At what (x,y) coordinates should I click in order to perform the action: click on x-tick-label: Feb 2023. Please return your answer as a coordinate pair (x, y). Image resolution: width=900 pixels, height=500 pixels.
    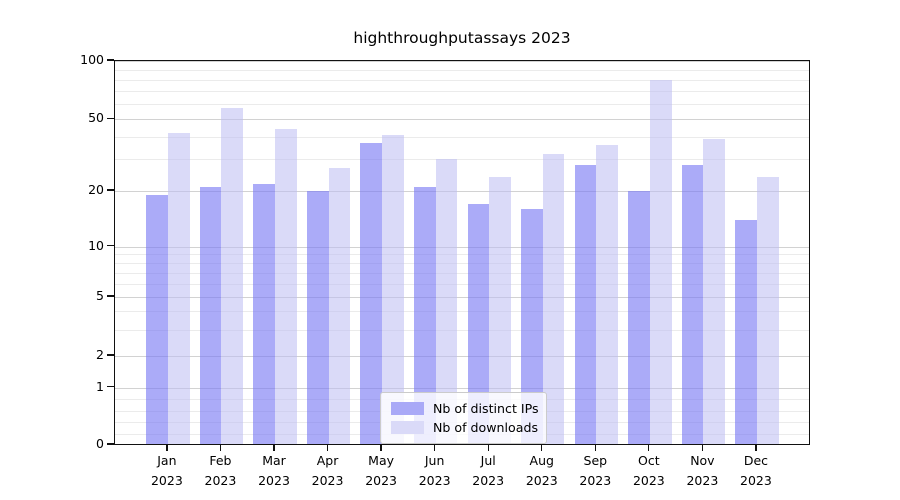
    Looking at the image, I should click on (220, 470).